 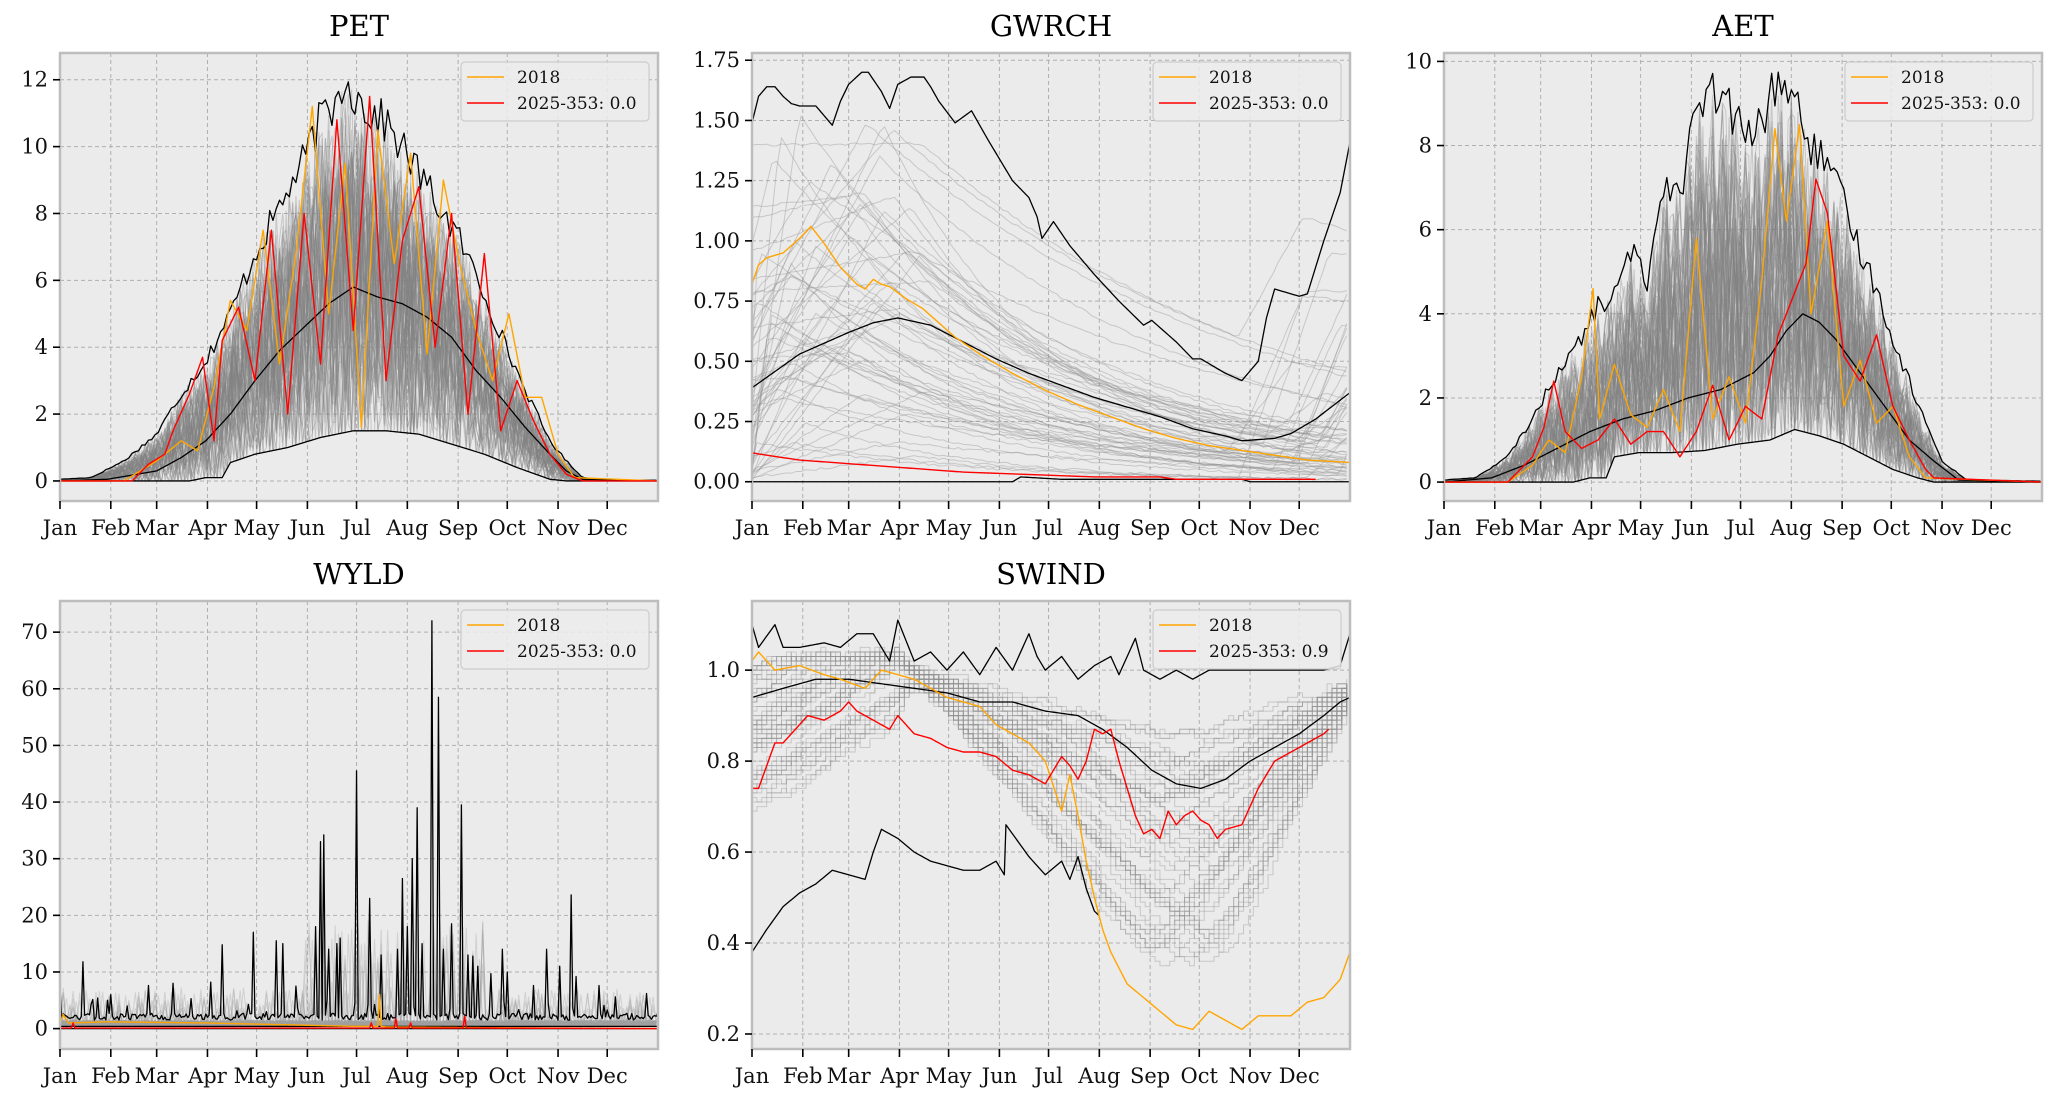 I want to click on x-tick-label: Oct, so click(x=508, y=528).